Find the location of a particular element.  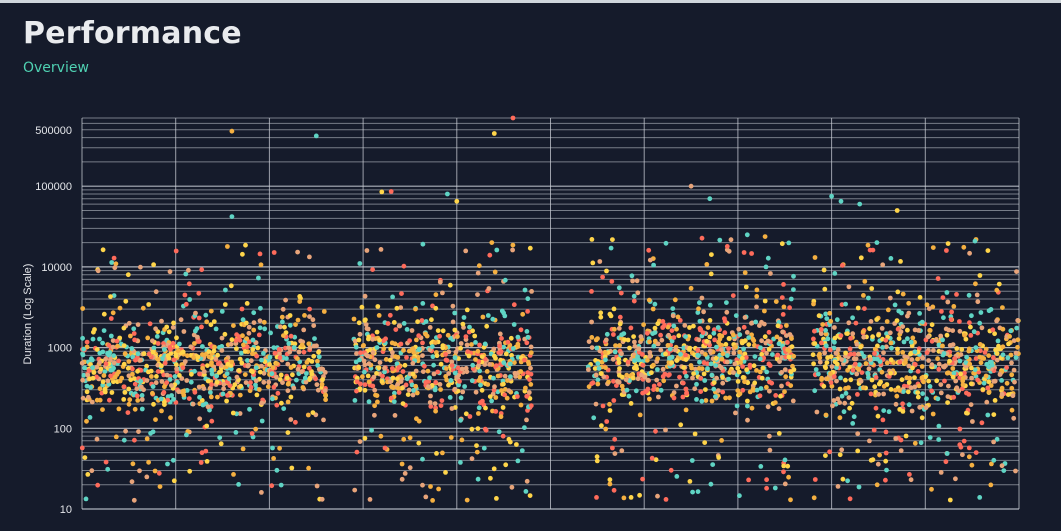

overview-link: Overview is located at coordinates (56, 68).